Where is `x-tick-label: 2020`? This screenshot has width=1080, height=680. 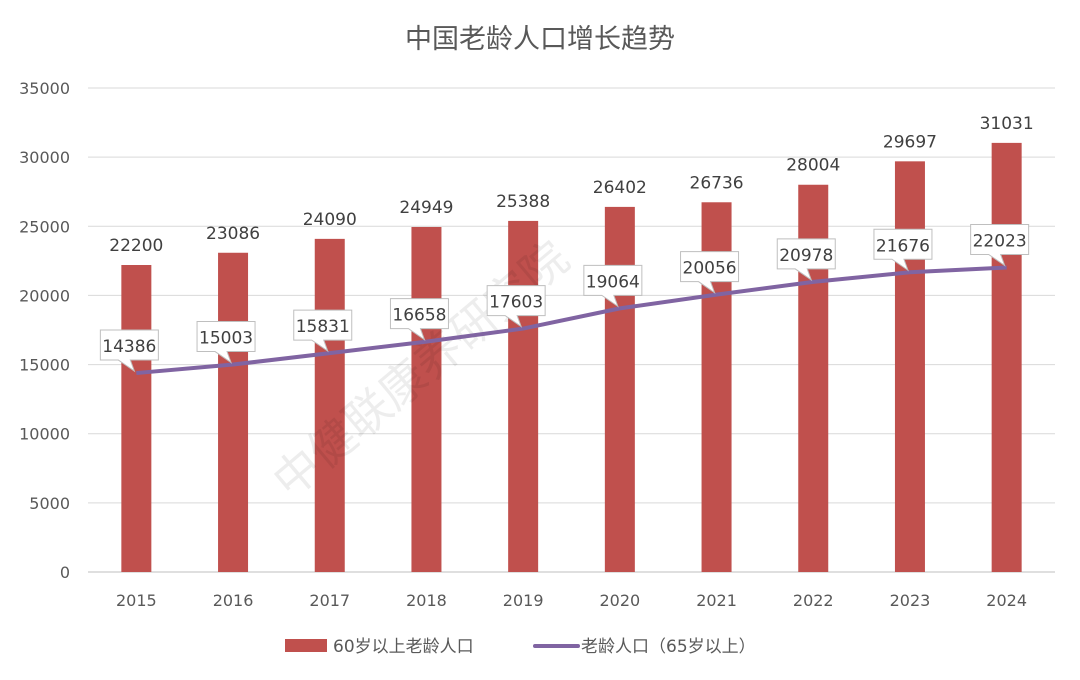
x-tick-label: 2020 is located at coordinates (619, 600).